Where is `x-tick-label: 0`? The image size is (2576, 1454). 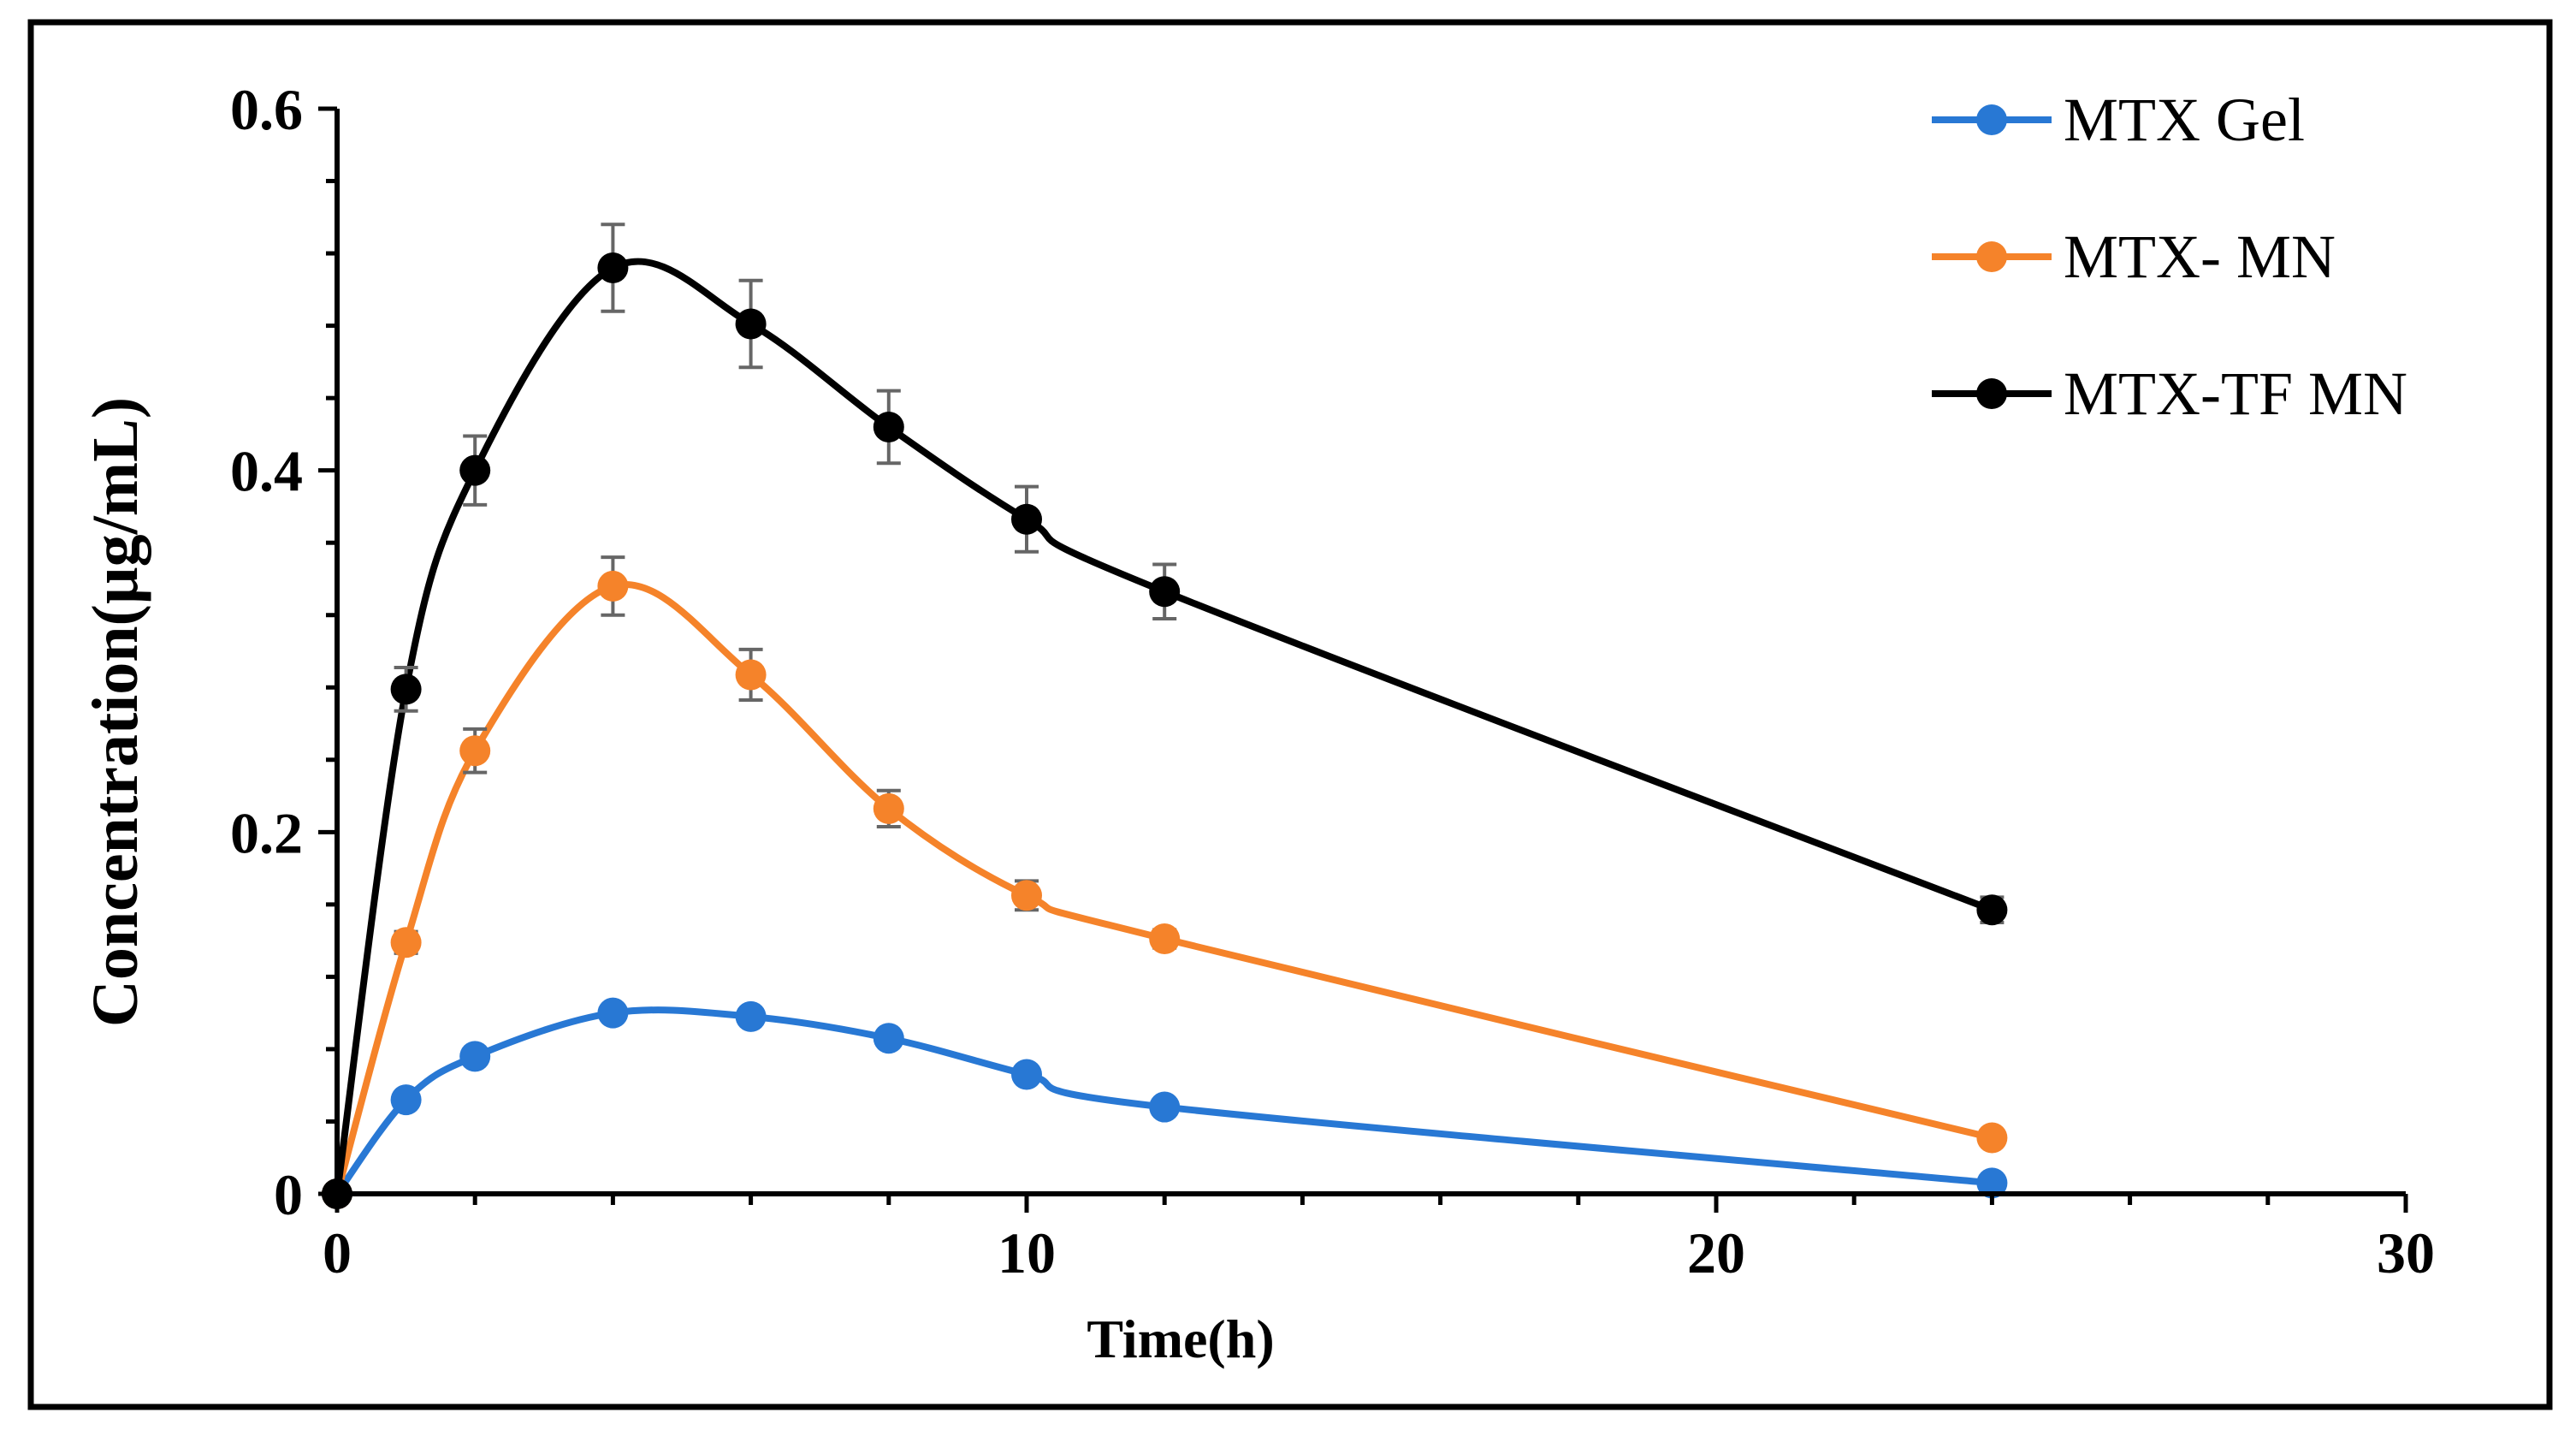
x-tick-label: 0 is located at coordinates (337, 1252).